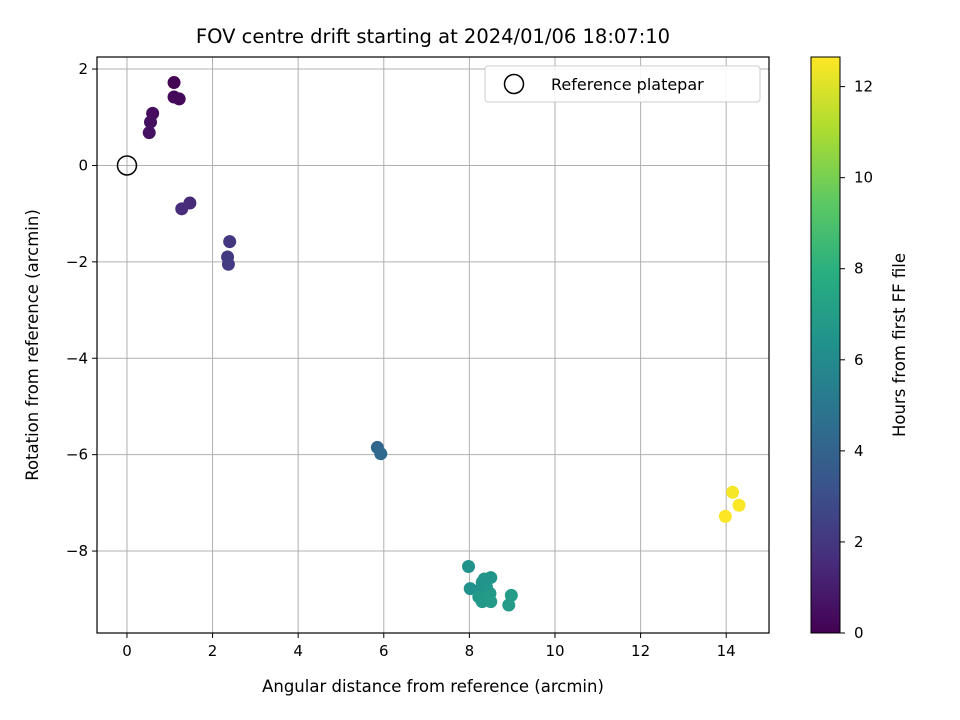 The height and width of the screenshot is (720, 960). Describe the element at coordinates (470, 651) in the screenshot. I see `x-tick-label: 8` at that location.